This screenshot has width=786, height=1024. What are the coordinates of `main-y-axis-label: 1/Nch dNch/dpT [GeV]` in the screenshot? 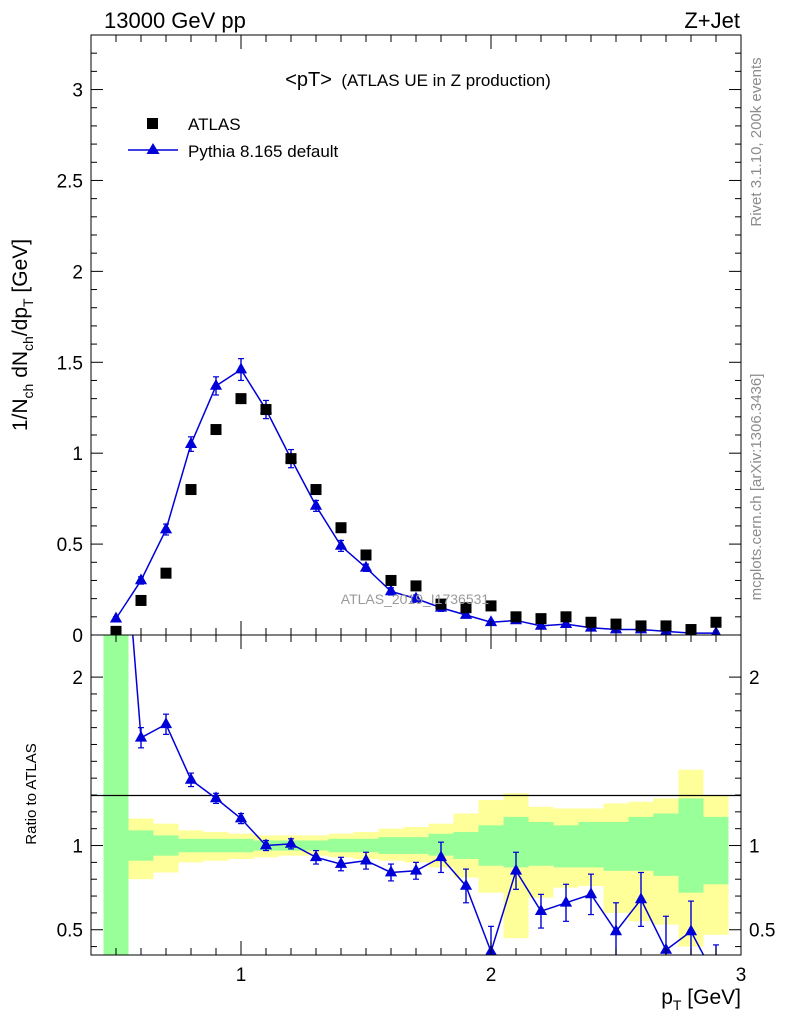 It's located at (22, 335).